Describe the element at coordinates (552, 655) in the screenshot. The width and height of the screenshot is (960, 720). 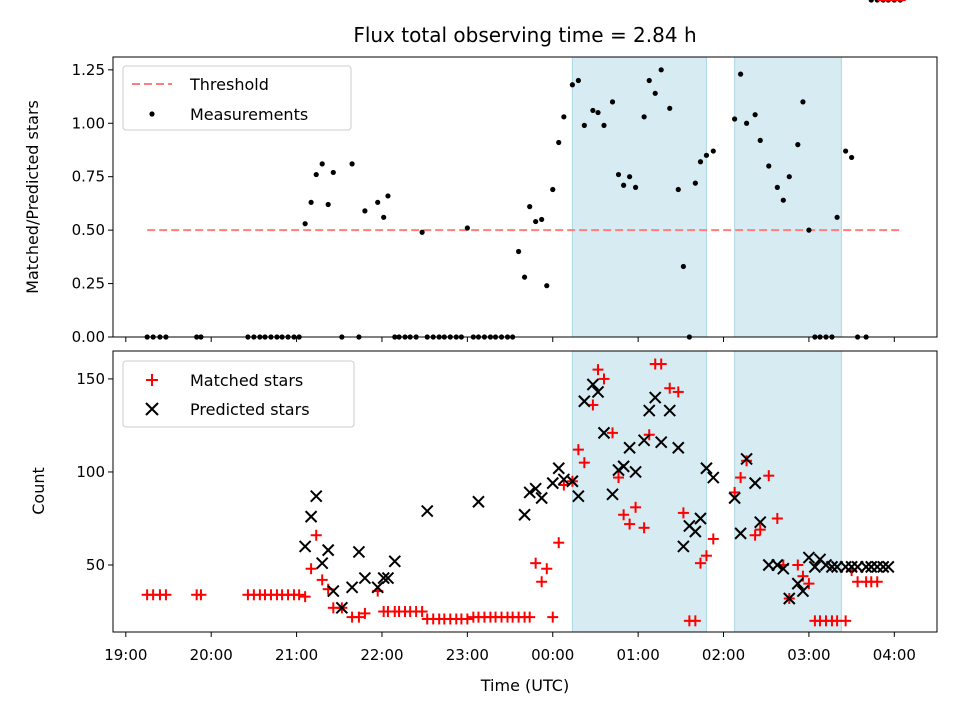
I see `x-tick-label: 00:00` at that location.